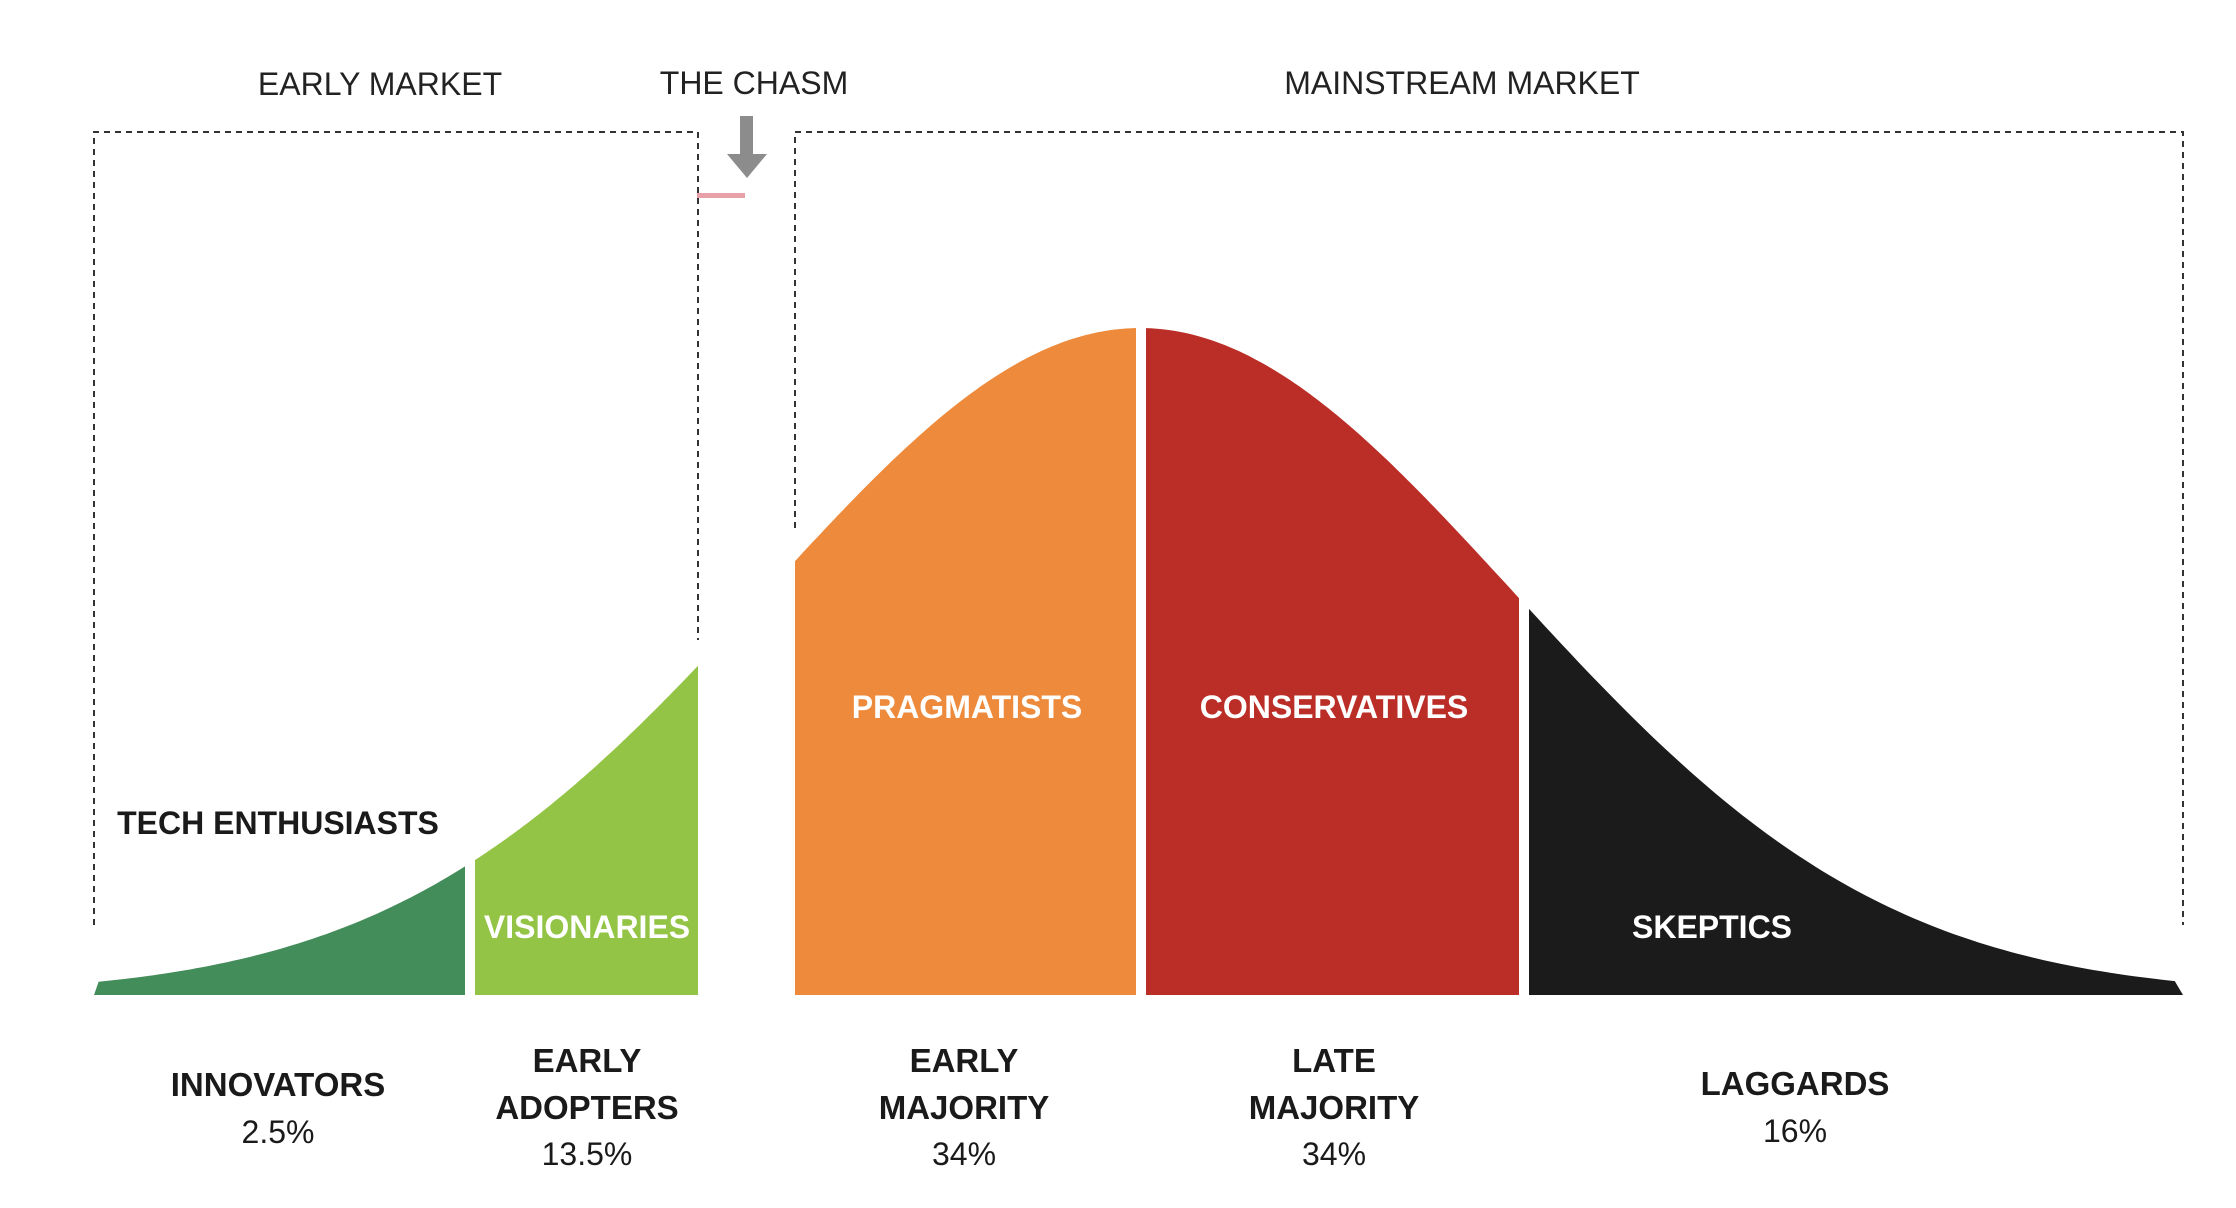 The image size is (2236, 1208). I want to click on conservatives-label: CONSERVATIVES, so click(1334, 707).